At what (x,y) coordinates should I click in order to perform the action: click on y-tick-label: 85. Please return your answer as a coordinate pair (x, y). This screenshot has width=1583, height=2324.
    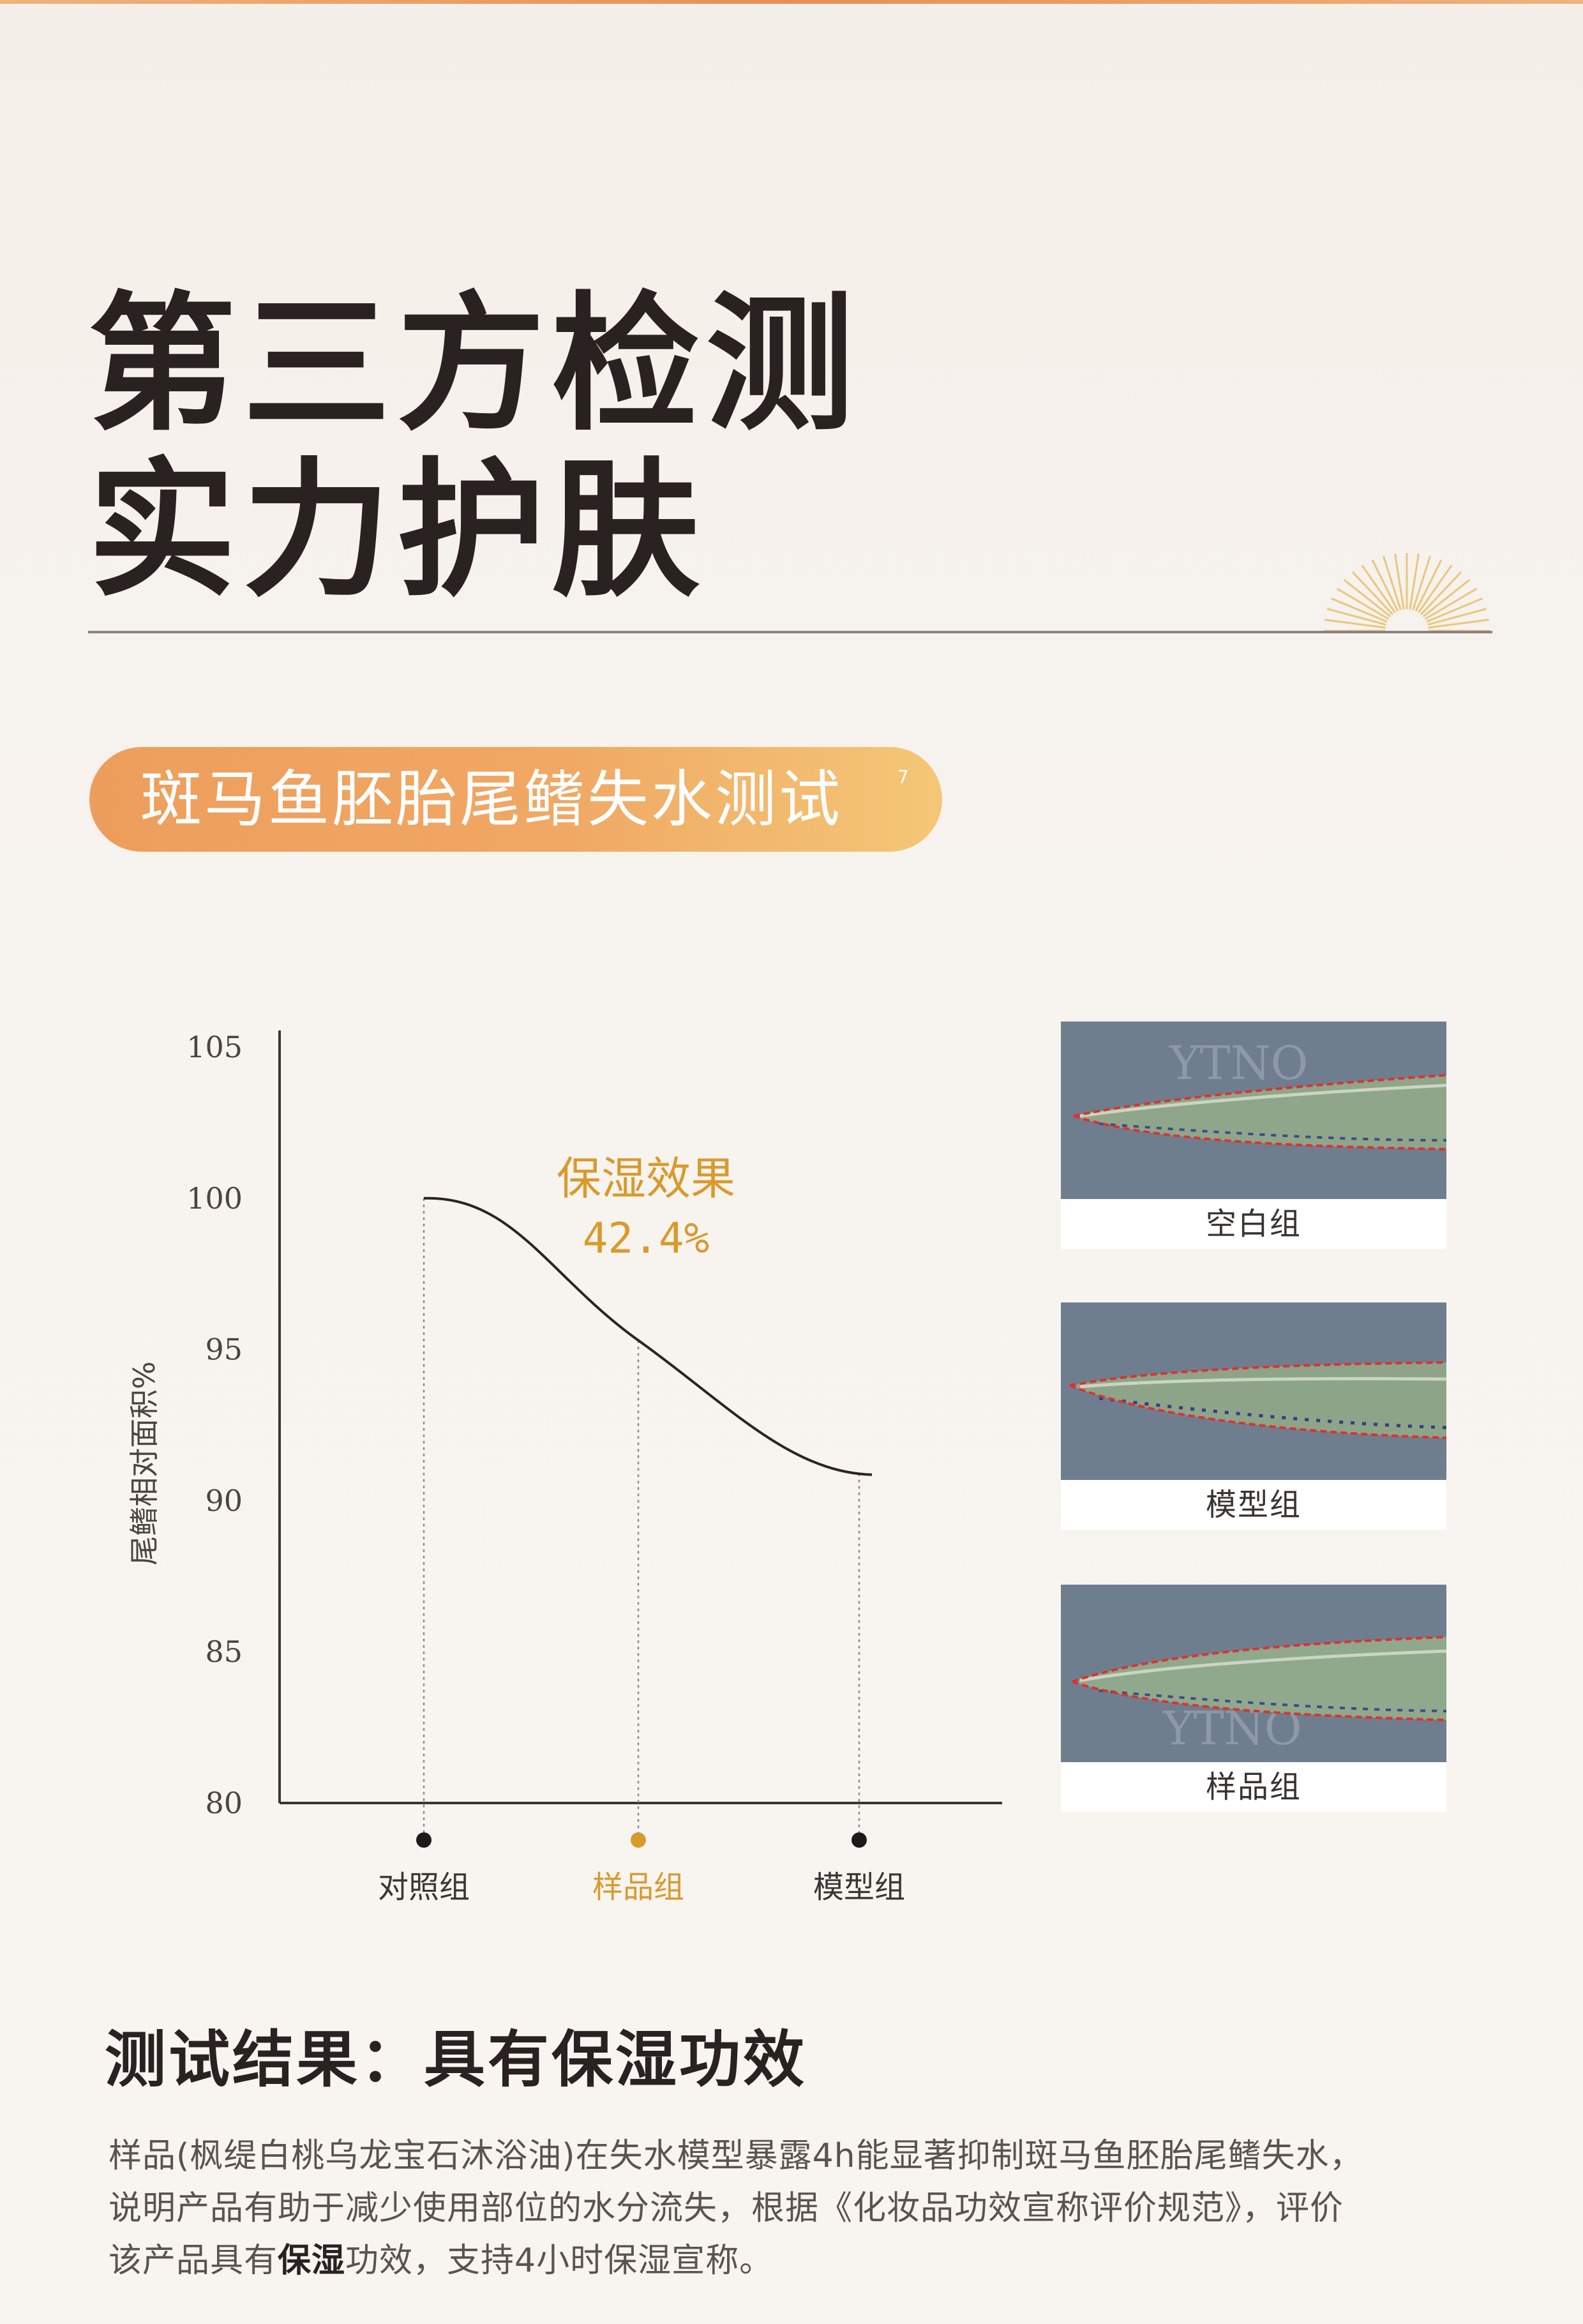
    Looking at the image, I should click on (224, 1651).